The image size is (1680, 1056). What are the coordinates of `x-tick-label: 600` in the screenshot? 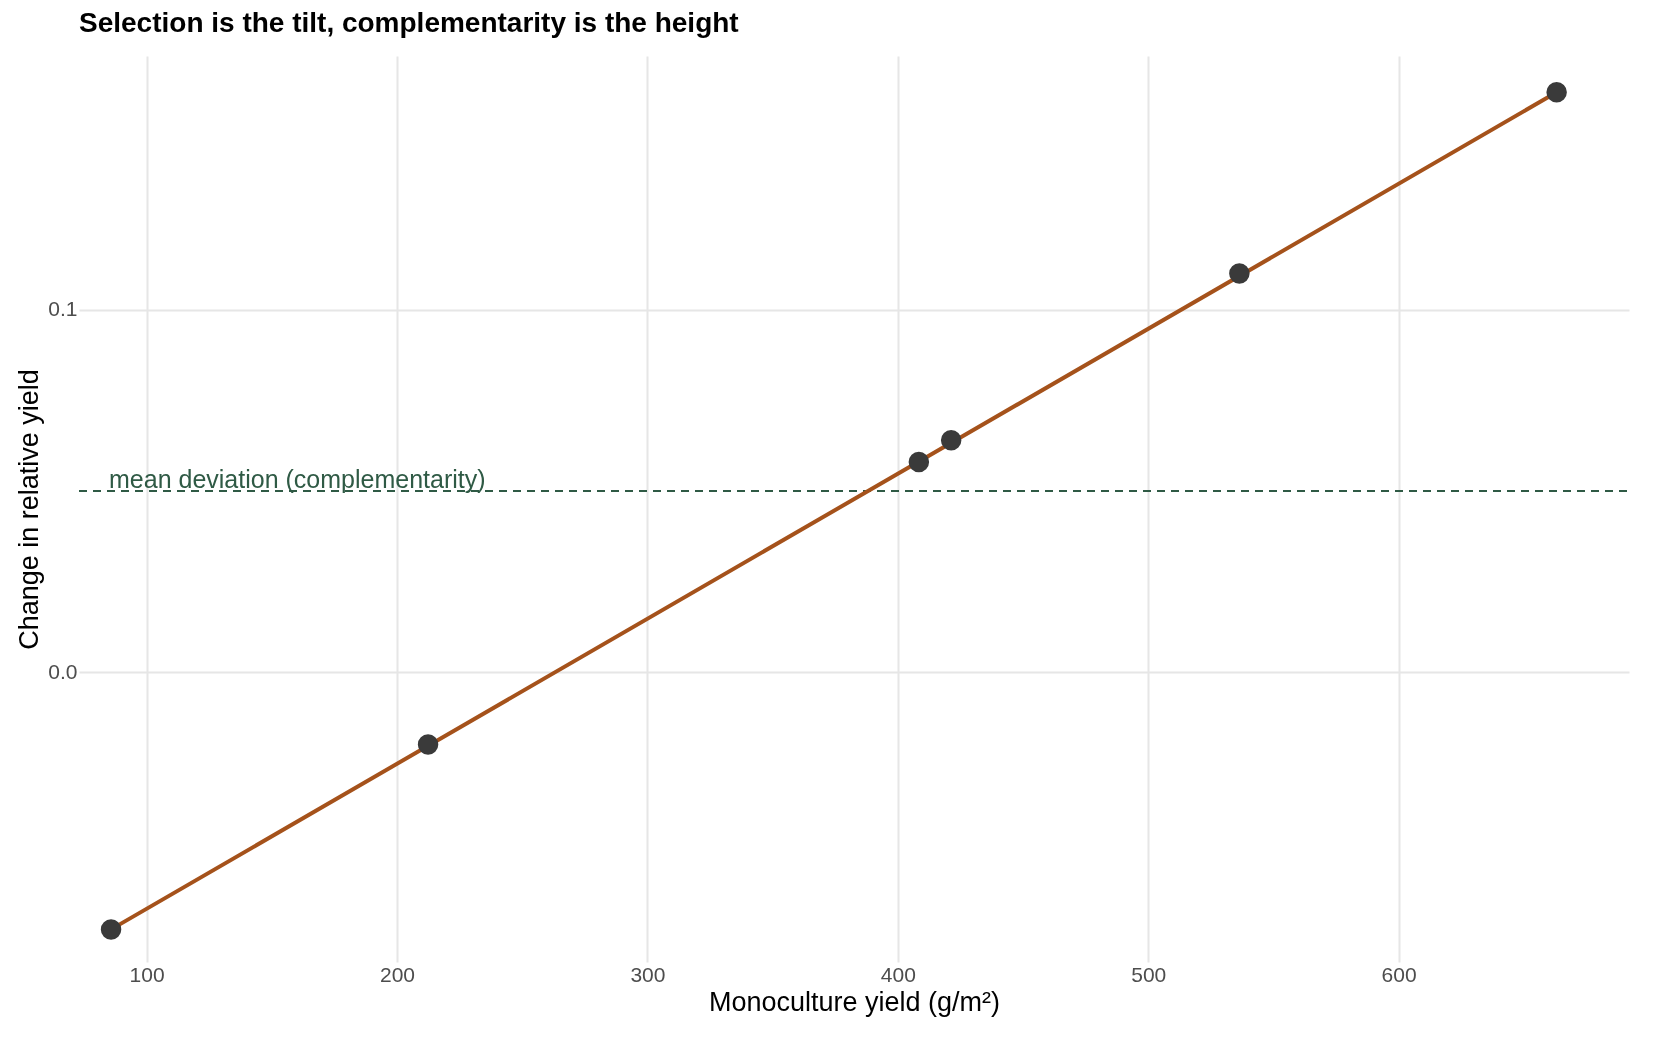 It's located at (1399, 974).